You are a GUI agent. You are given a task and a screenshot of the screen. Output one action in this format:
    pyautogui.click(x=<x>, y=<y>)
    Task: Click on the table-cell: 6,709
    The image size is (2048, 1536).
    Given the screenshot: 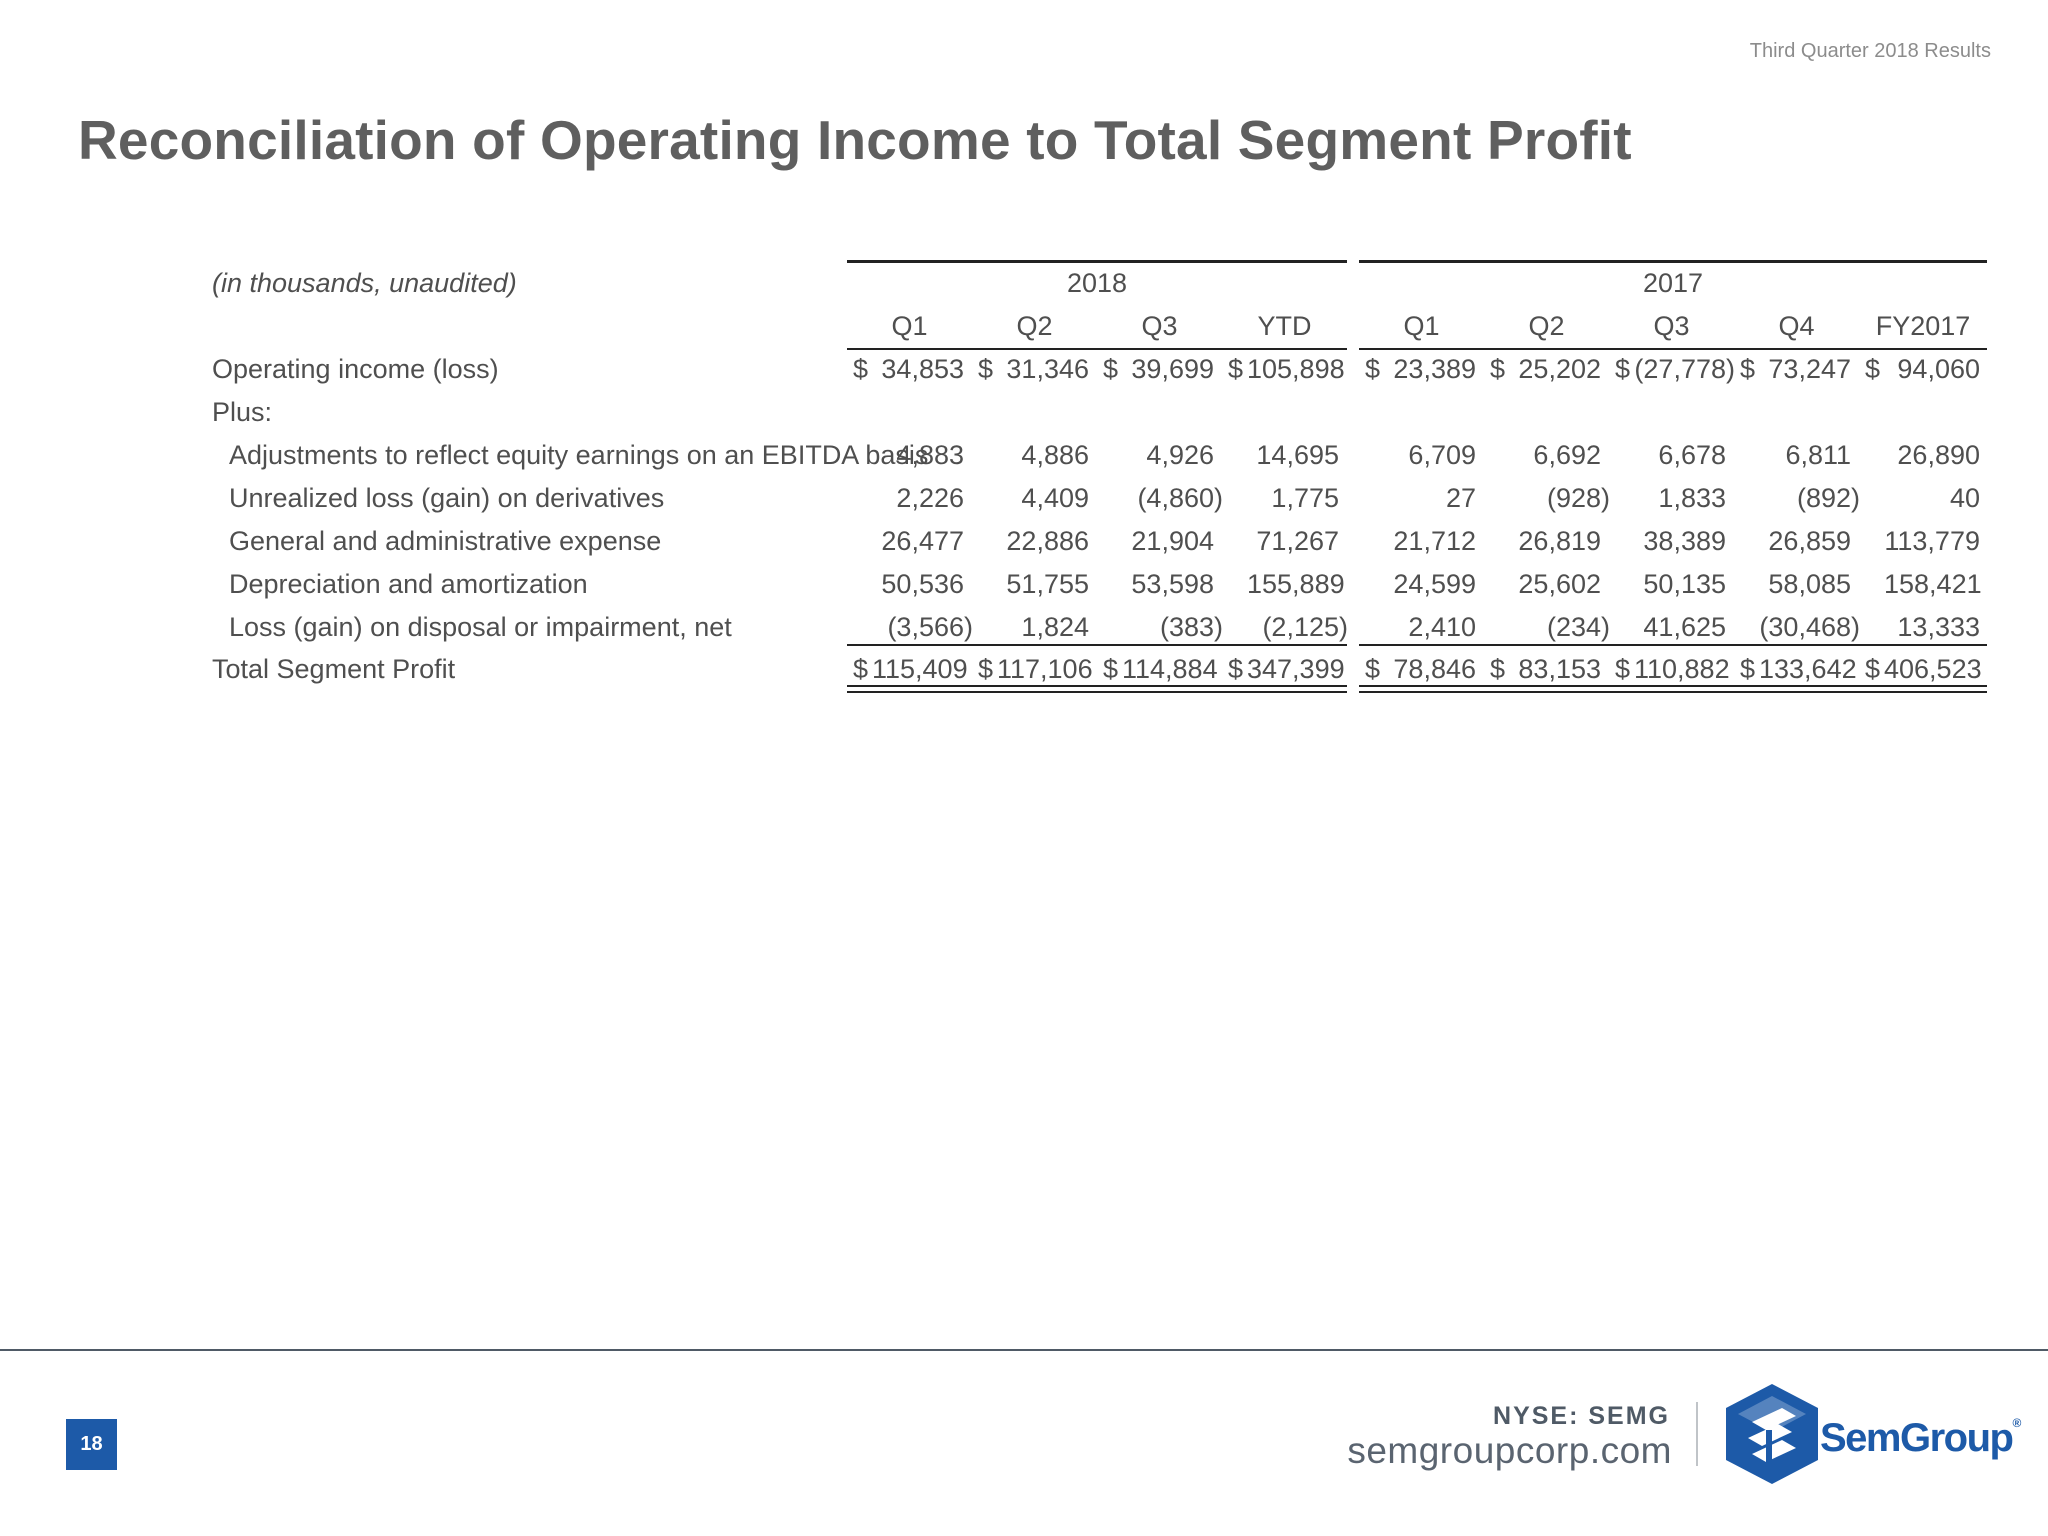 What is the action you would take?
    pyautogui.click(x=1442, y=455)
    